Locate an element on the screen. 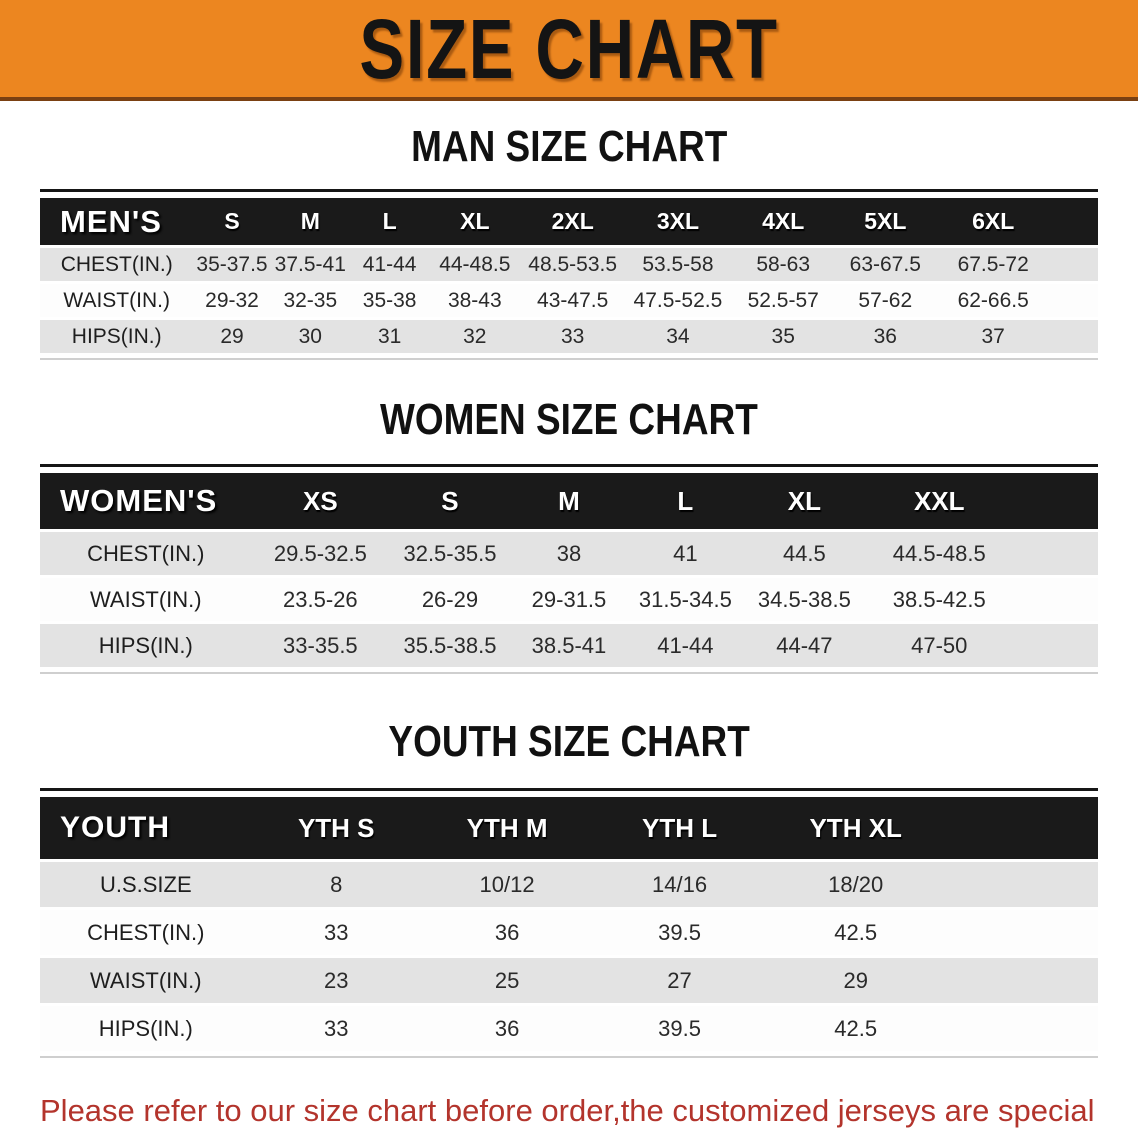 This screenshot has height=1132, width=1138. size-cell: 10/12 is located at coordinates (507, 884).